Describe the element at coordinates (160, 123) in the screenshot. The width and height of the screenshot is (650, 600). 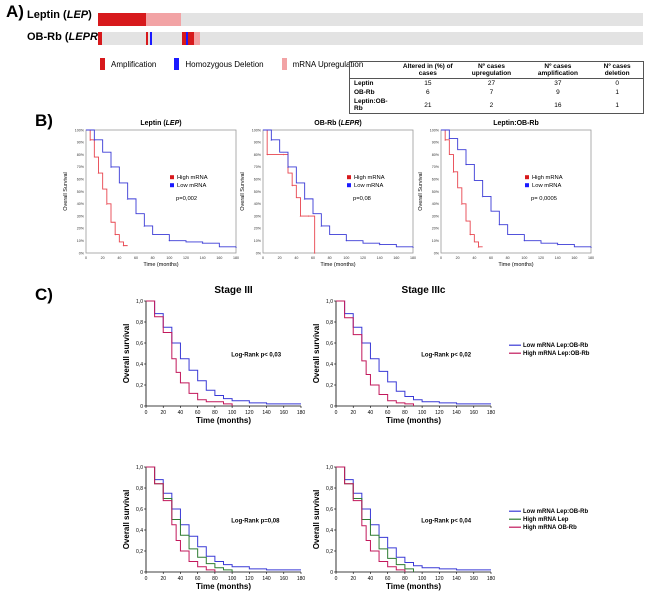
I see `chart-title: Leptin (LEP)` at that location.